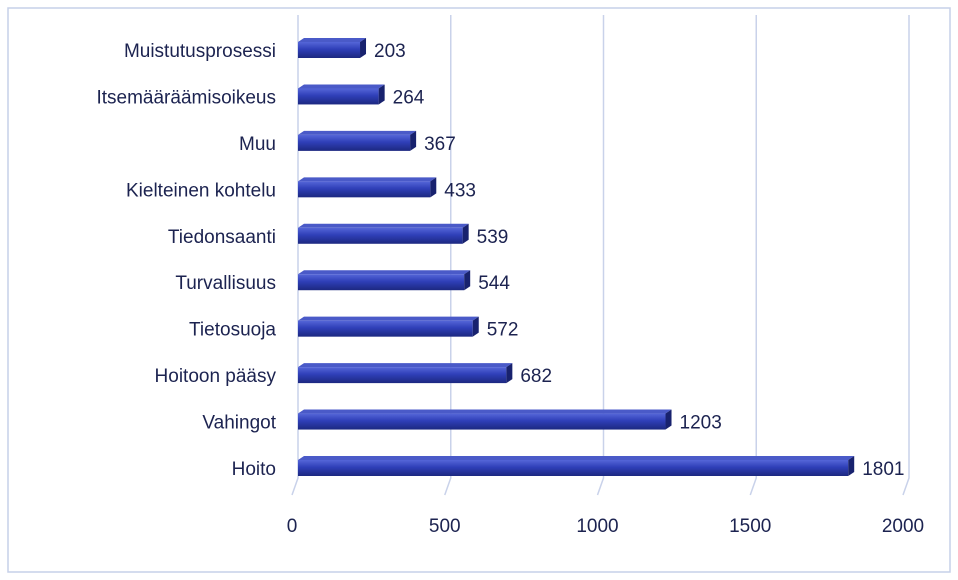 This screenshot has height=580, width=958. What do you see at coordinates (239, 423) in the screenshot?
I see `y-tick-label: Vahingot` at bounding box center [239, 423].